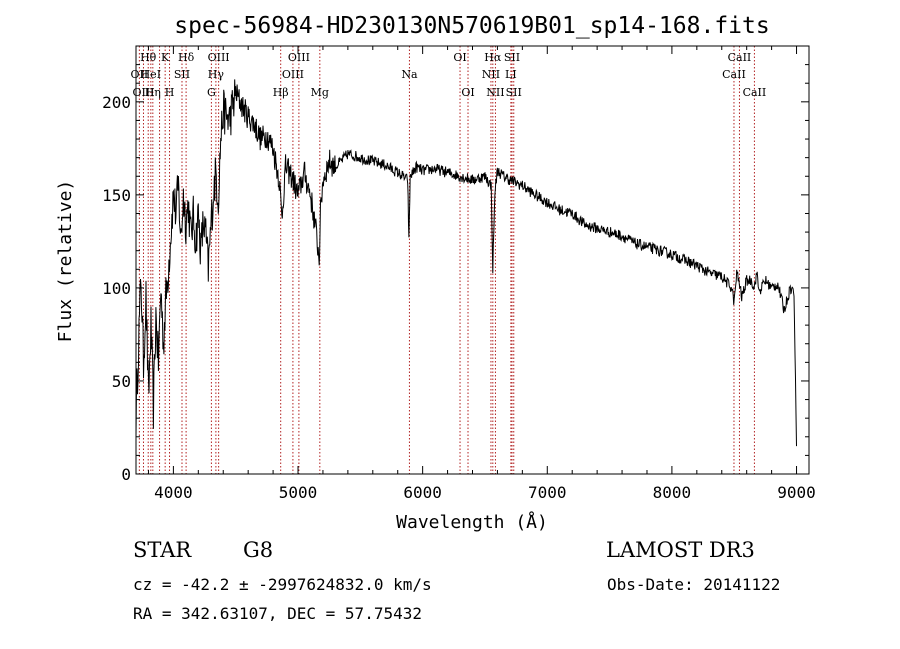 This screenshot has height=649, width=900. What do you see at coordinates (121, 381) in the screenshot?
I see `y-tick-label: 50` at bounding box center [121, 381].